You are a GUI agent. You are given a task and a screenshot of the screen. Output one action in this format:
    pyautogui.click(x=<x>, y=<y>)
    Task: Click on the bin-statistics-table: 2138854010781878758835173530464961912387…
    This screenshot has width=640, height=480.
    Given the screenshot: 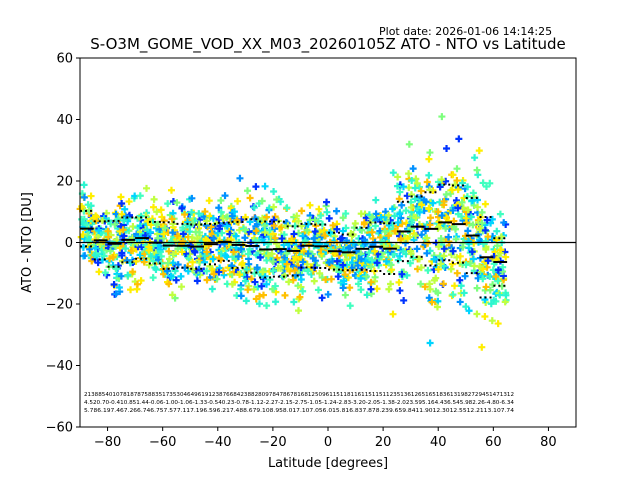 What is the action you would take?
    pyautogui.click(x=299, y=403)
    